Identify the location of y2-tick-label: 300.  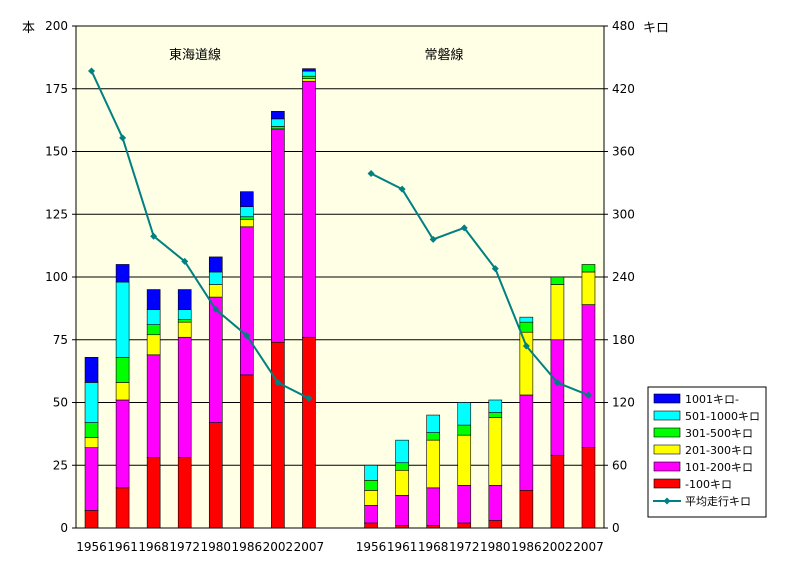
(623, 214).